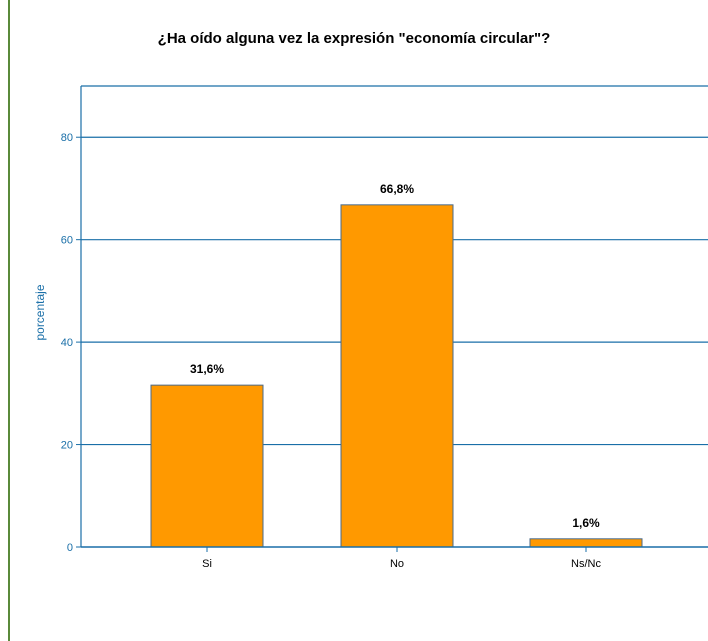 The image size is (708, 641). I want to click on bar-no, so click(397, 376).